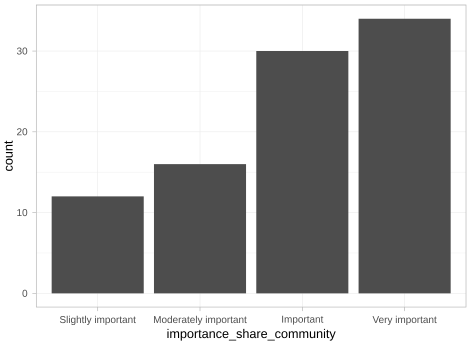 This screenshot has height=345, width=474. What do you see at coordinates (98, 321) in the screenshot?
I see `x-tick-label: Slightly important` at bounding box center [98, 321].